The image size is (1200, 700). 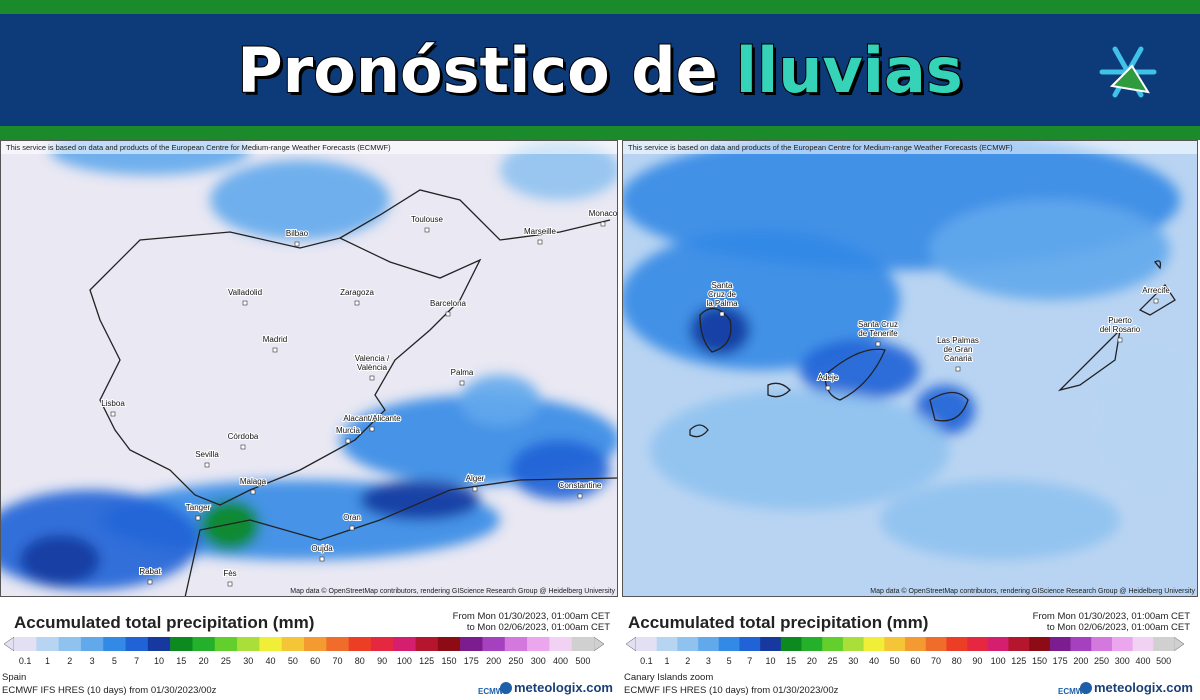 I want to click on city-label: Arrecife, so click(x=1156, y=290).